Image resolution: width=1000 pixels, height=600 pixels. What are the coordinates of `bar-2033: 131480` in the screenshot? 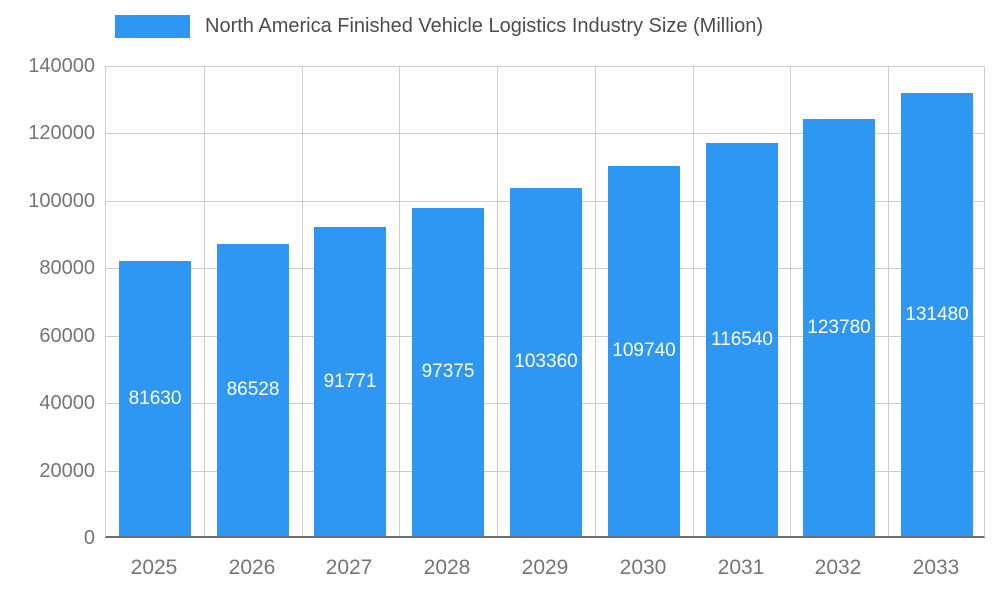 It's located at (937, 314).